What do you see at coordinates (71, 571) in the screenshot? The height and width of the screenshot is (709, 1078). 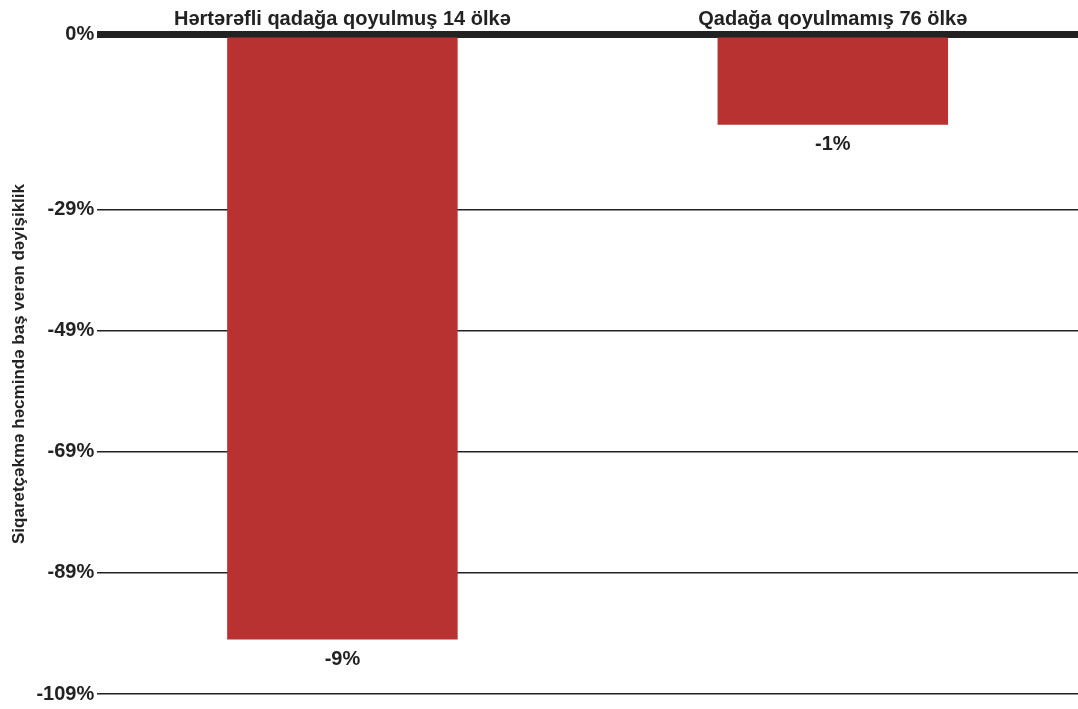 I see `y-tick-label: -89%` at bounding box center [71, 571].